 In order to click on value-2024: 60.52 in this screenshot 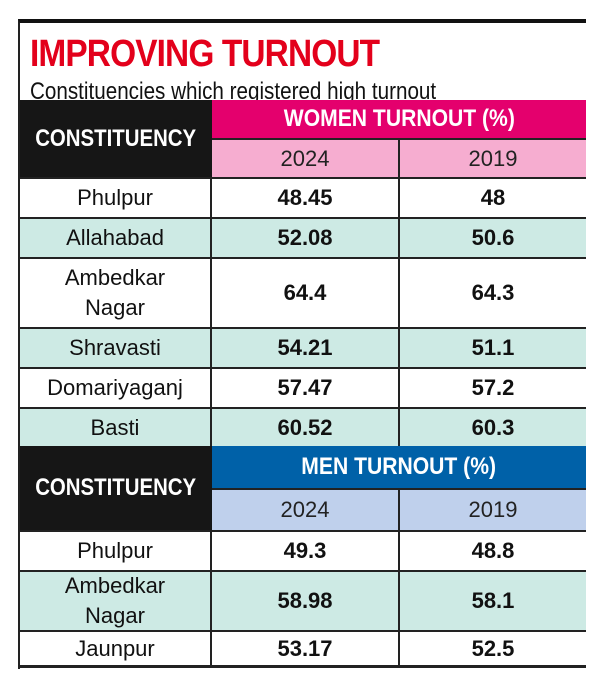, I will do `click(306, 427)`.